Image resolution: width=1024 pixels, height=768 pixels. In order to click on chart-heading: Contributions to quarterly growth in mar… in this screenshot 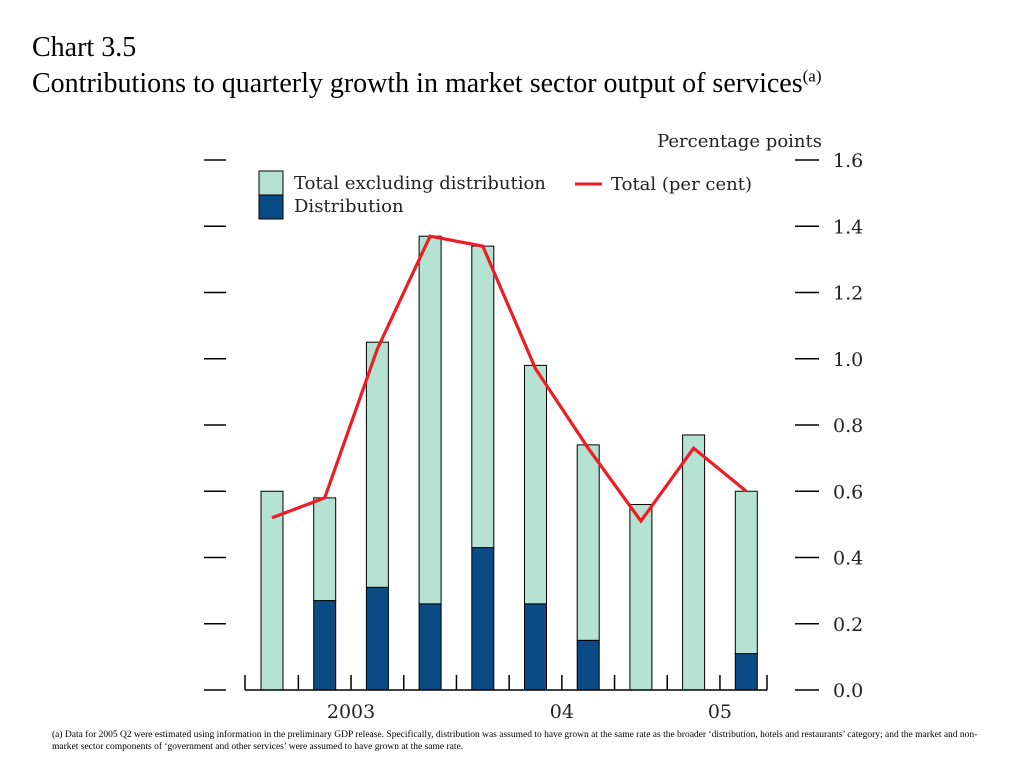, I will do `click(427, 84)`.